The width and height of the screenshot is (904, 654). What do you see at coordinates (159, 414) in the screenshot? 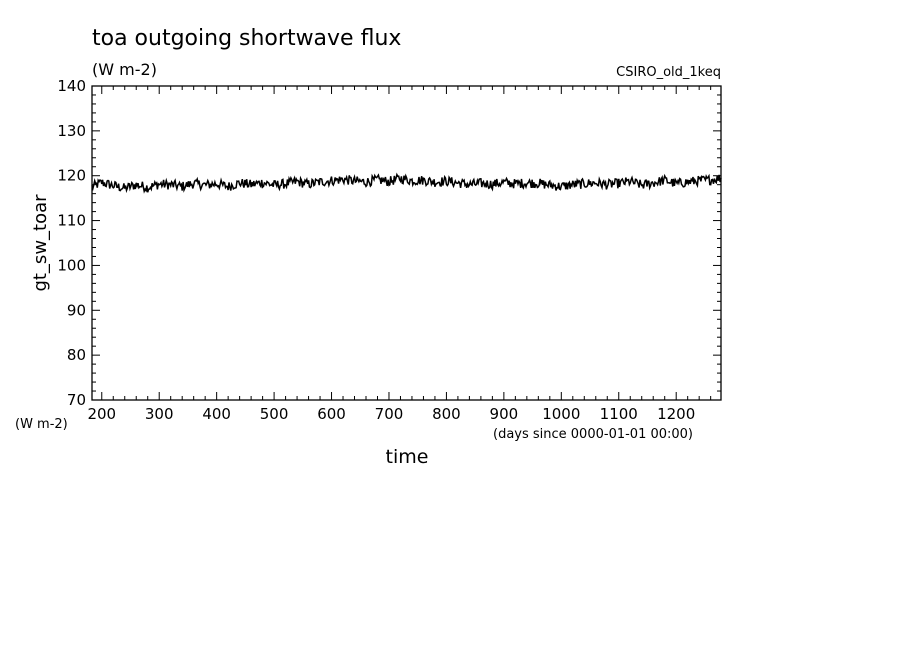
I see `x-tick-label: 300` at bounding box center [159, 414].